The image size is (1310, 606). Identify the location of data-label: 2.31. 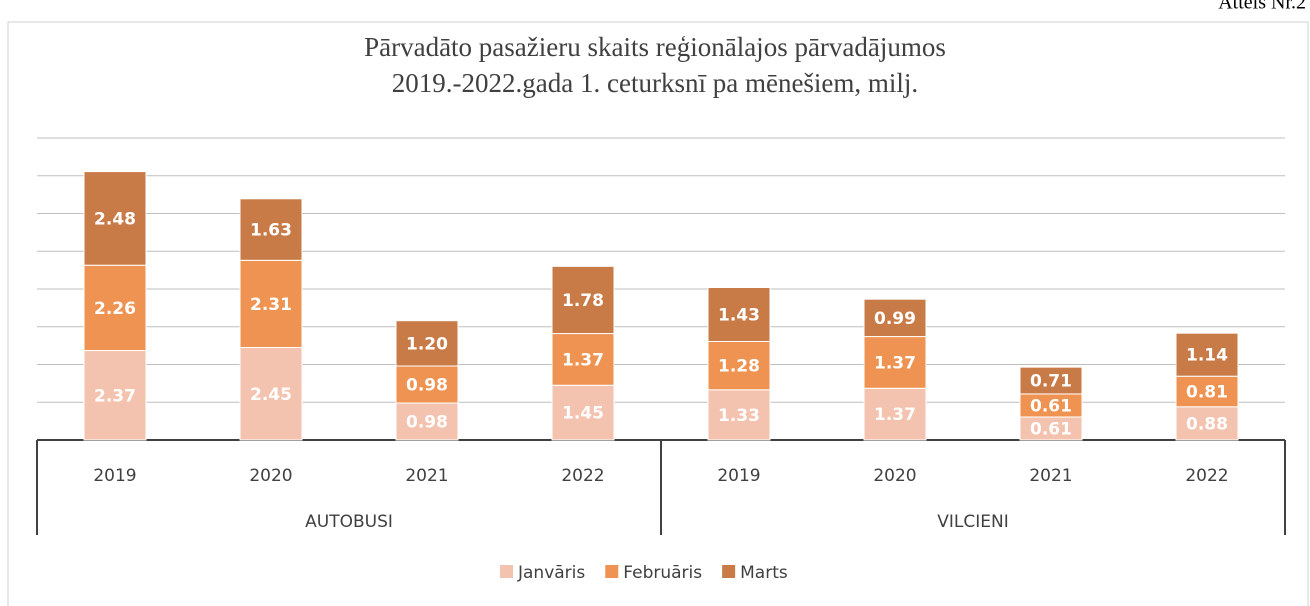
(271, 305).